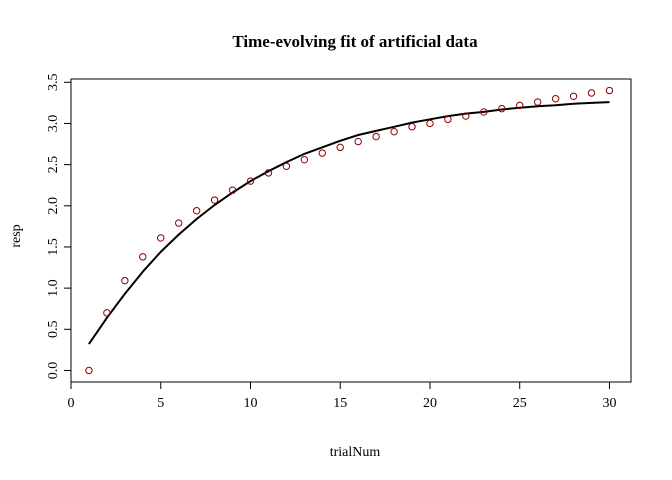 This screenshot has width=672, height=480. What do you see at coordinates (53, 371) in the screenshot?
I see `y-tick-label: 0.0` at bounding box center [53, 371].